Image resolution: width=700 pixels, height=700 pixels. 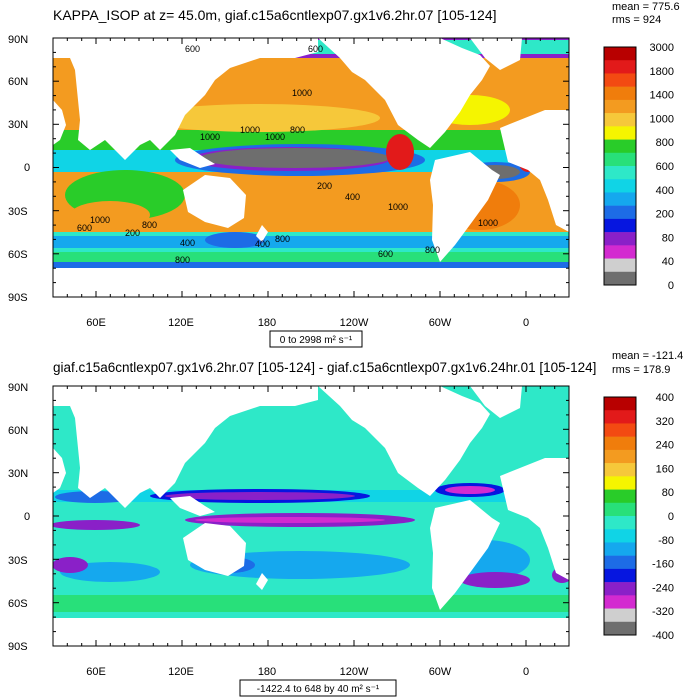 I want to click on x-tick-label: 60W, so click(x=440, y=672).